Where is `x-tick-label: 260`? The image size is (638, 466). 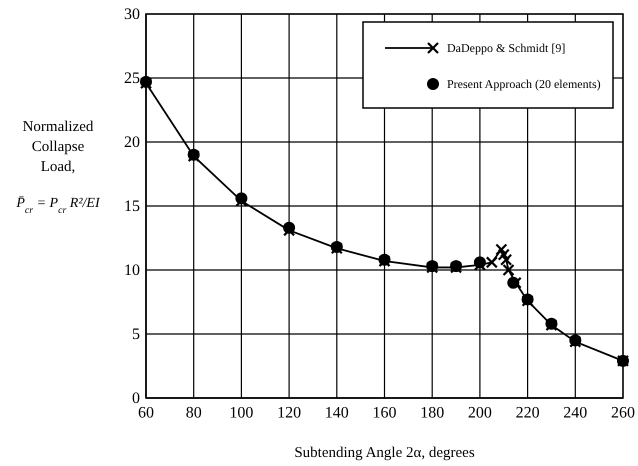
x-tick-label: 260 is located at coordinates (623, 413).